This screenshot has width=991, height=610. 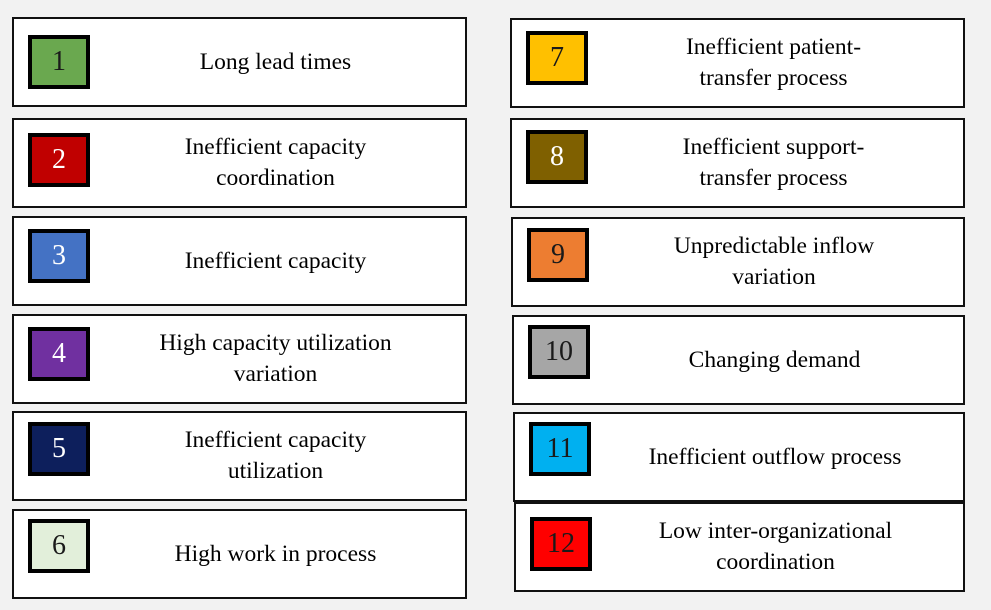 I want to click on legend-item-5: 5 Inefficient capacity utilization, so click(x=239, y=456).